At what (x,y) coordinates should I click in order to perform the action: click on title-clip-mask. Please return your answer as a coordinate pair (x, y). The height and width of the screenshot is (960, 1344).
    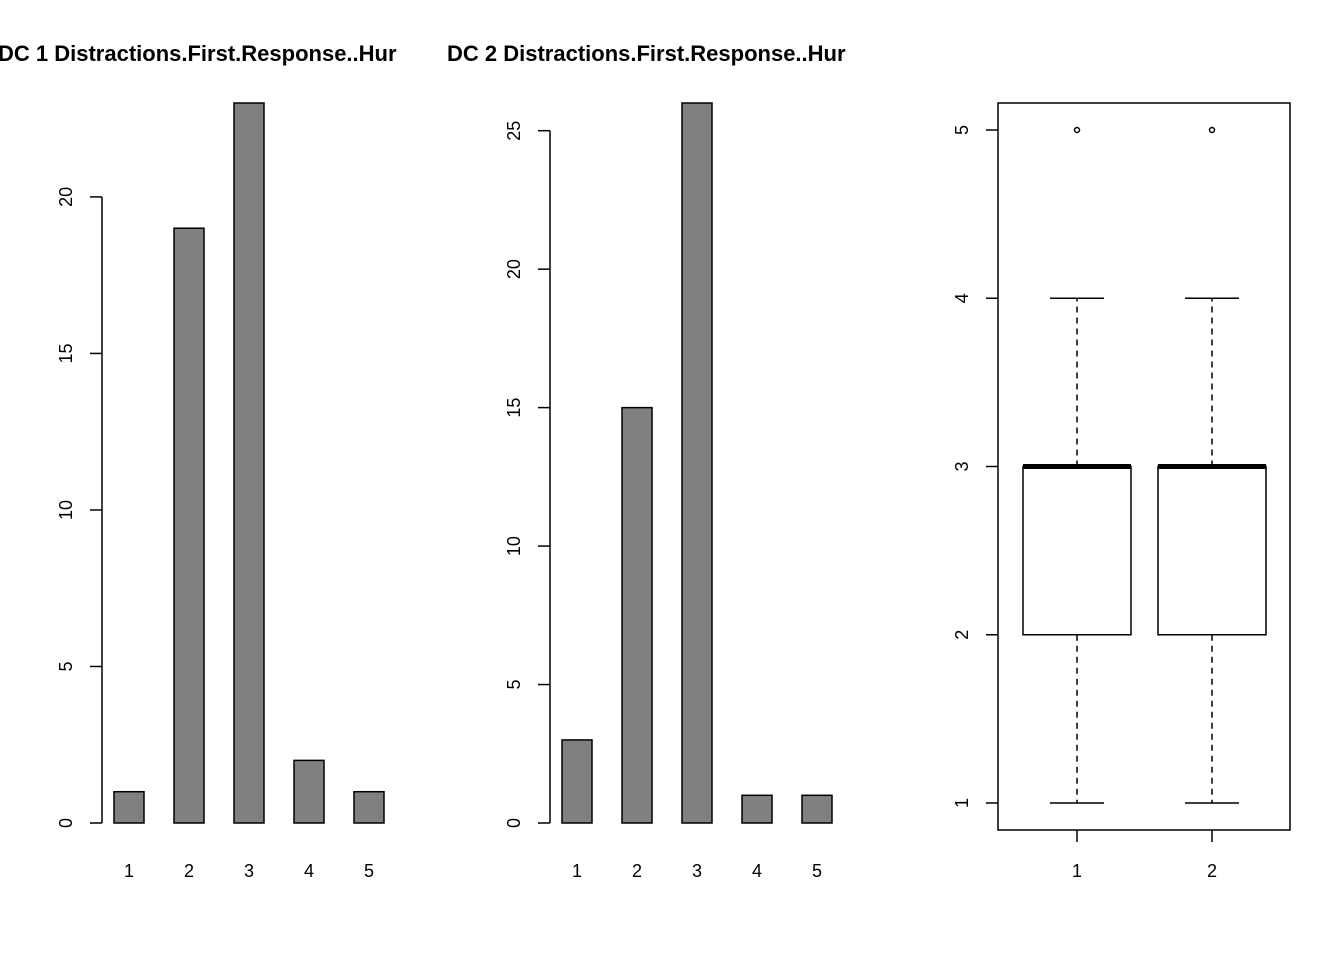
    Looking at the image, I should click on (1120, 53).